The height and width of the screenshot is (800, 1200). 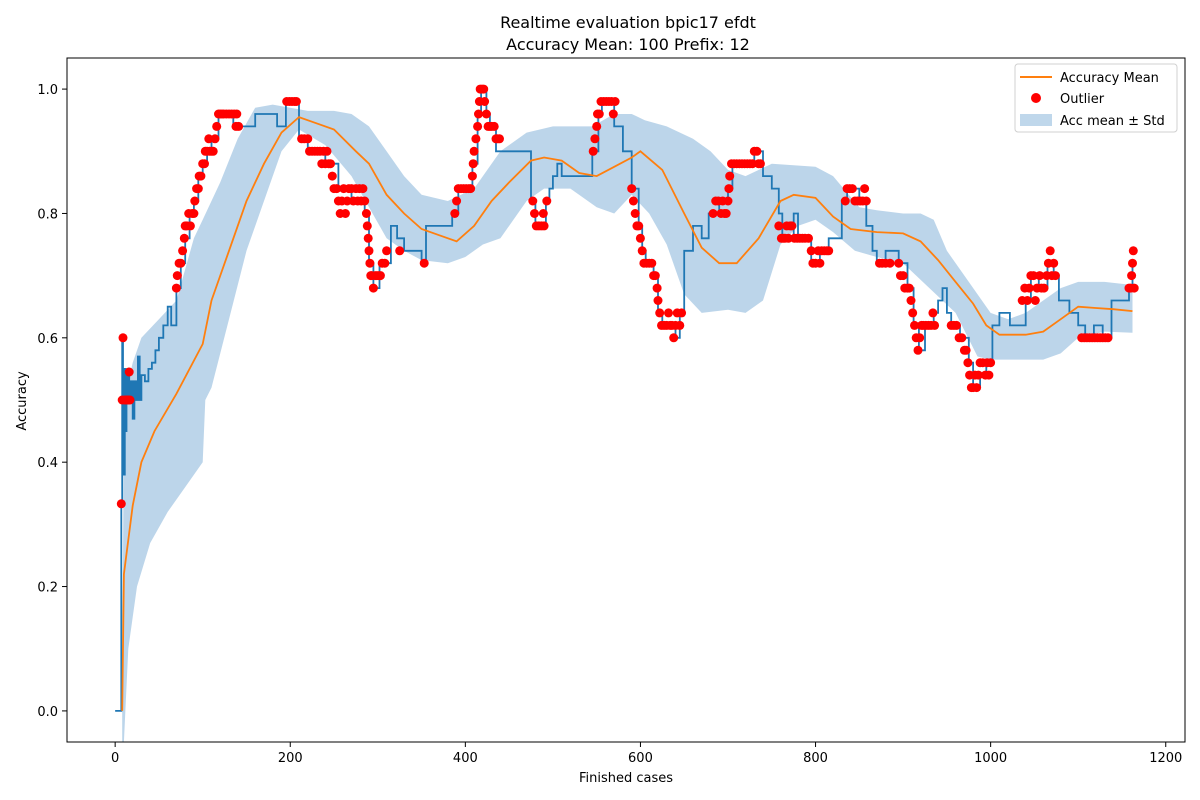 What do you see at coordinates (47, 214) in the screenshot?
I see `y-tick-label: 0.8` at bounding box center [47, 214].